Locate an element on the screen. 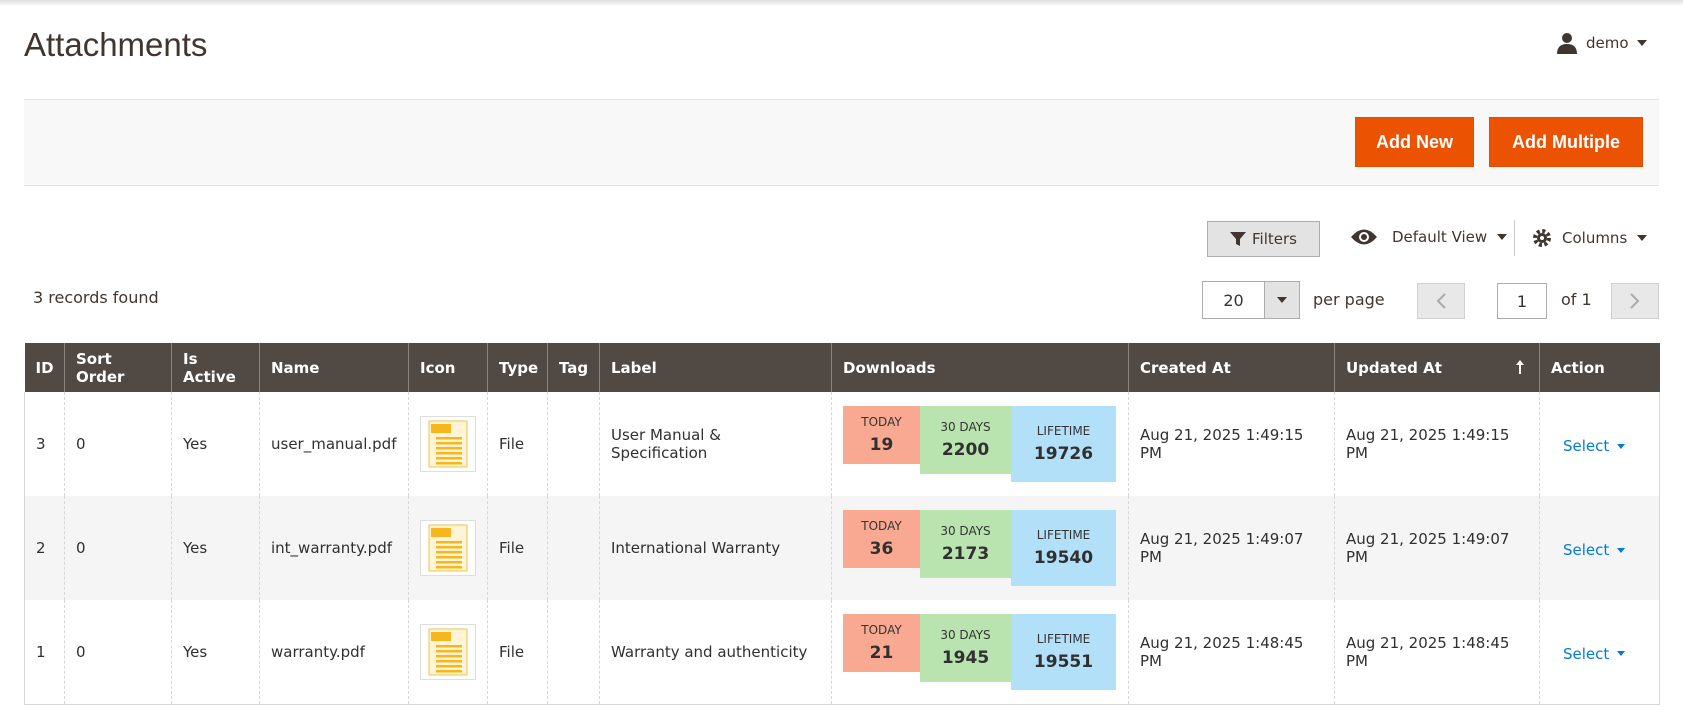 This screenshot has height=721, width=1683. user-name: demo is located at coordinates (1607, 43).